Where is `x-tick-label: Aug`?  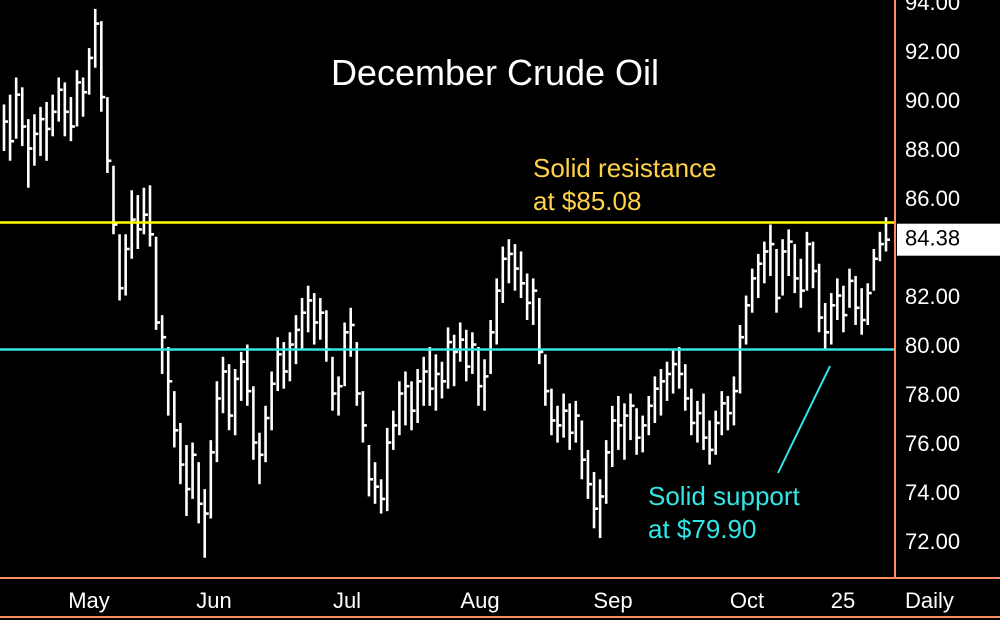 x-tick-label: Aug is located at coordinates (479, 600).